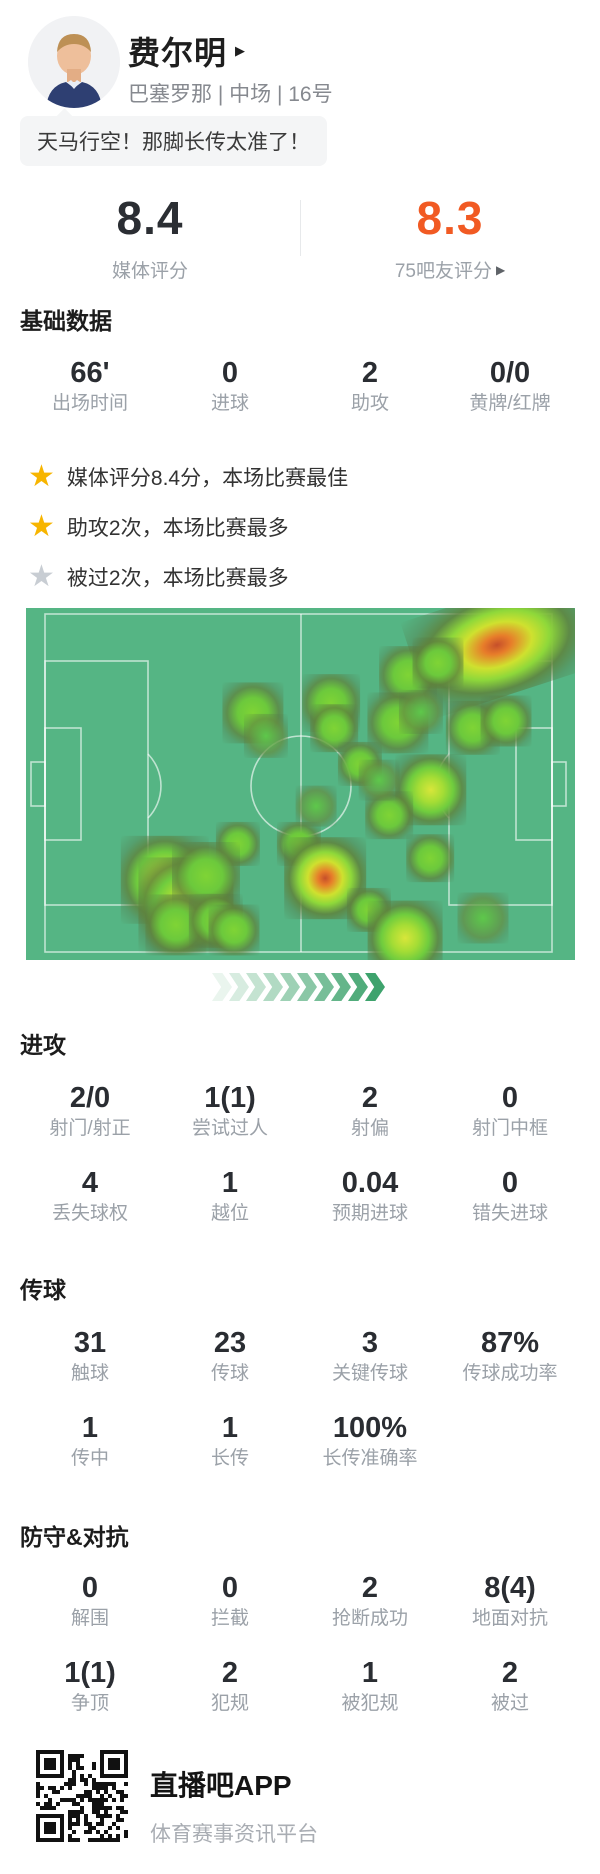 The height and width of the screenshot is (1874, 600). What do you see at coordinates (90, 1183) in the screenshot?
I see `stat-value: 4` at bounding box center [90, 1183].